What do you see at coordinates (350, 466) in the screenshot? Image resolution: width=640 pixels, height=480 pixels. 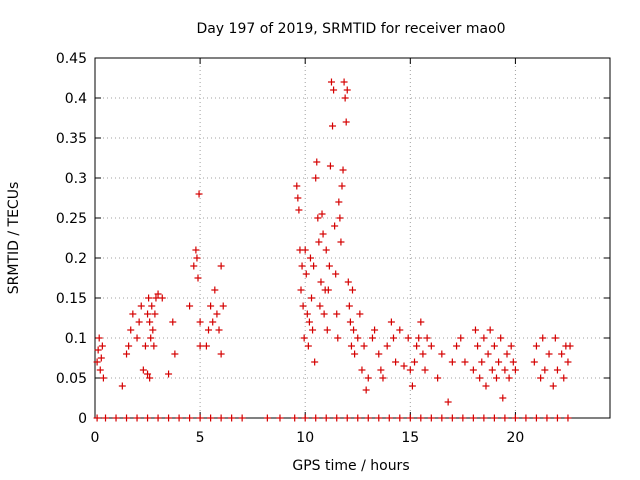 I see `x-axis-label: GPS time / hours` at bounding box center [350, 466].